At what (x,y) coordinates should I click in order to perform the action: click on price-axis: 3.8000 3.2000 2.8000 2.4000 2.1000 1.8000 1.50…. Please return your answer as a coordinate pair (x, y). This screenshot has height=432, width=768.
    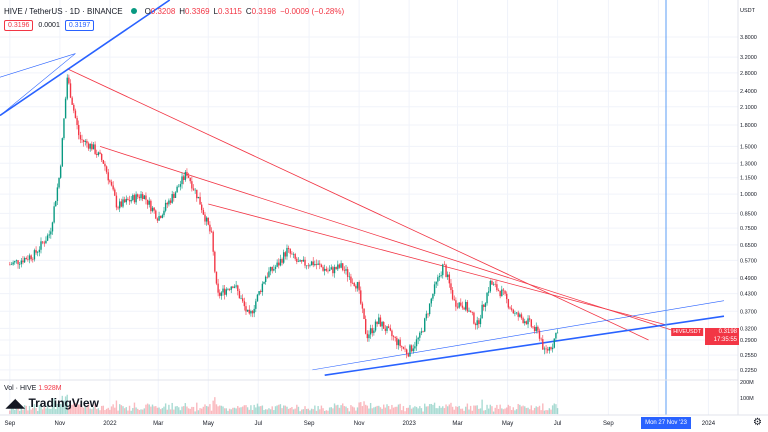
    Looking at the image, I should click on (748, 191).